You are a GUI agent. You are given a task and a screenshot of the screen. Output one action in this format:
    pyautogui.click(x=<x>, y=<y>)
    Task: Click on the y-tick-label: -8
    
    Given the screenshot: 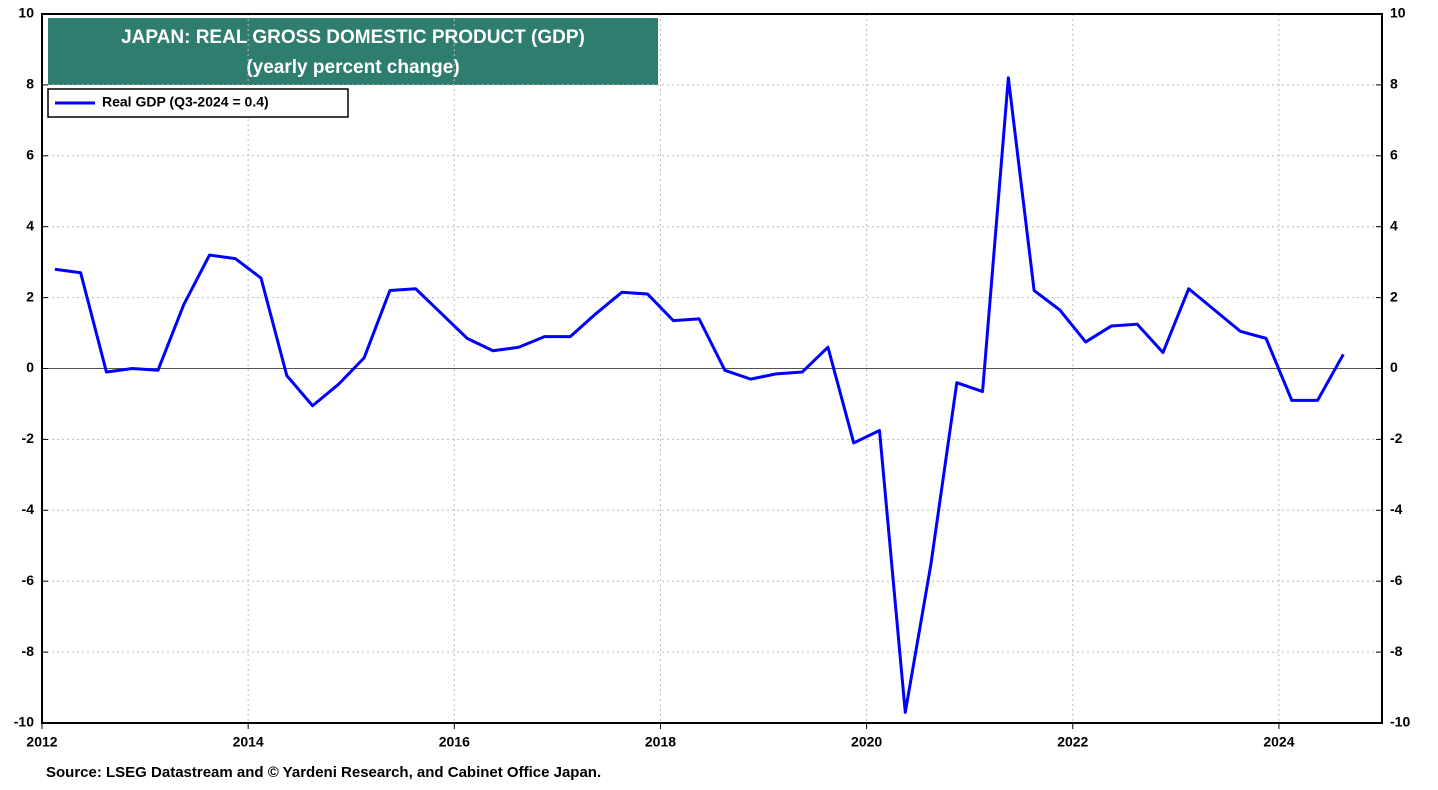 What is the action you would take?
    pyautogui.click(x=28, y=651)
    